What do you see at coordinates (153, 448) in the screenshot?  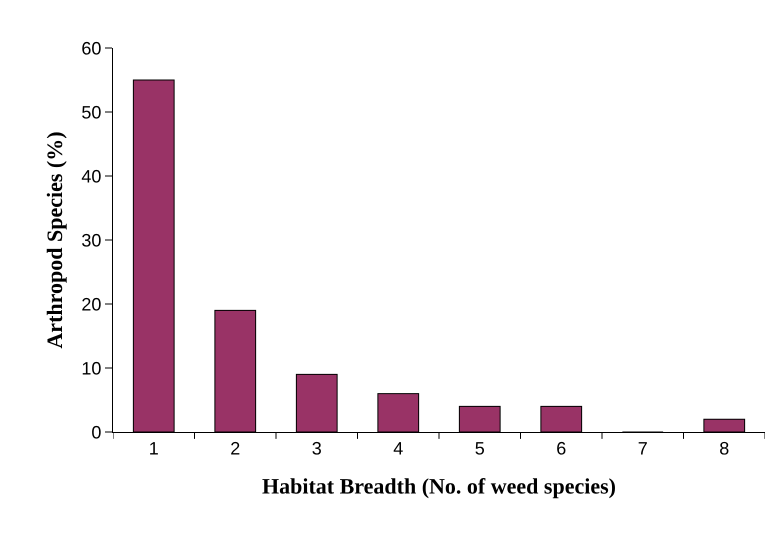 I see `x-tick-label: 1` at bounding box center [153, 448].